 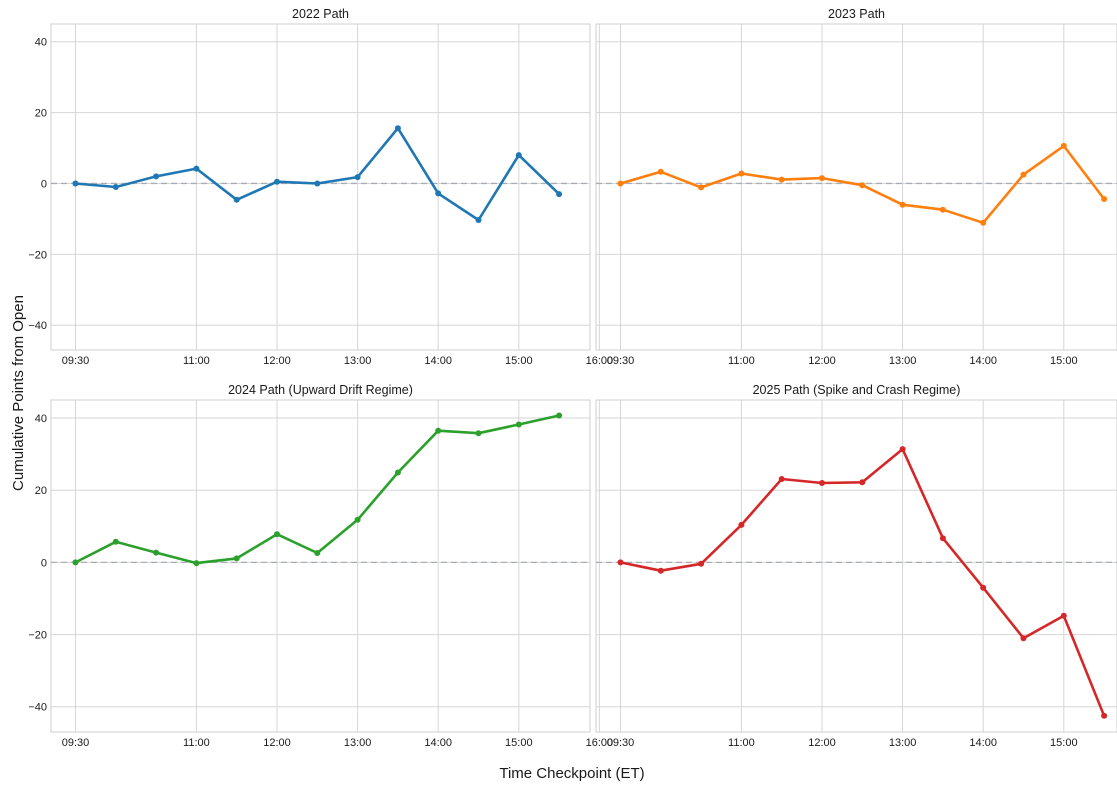 I want to click on panel-title: 2023 Path, so click(x=856, y=14).